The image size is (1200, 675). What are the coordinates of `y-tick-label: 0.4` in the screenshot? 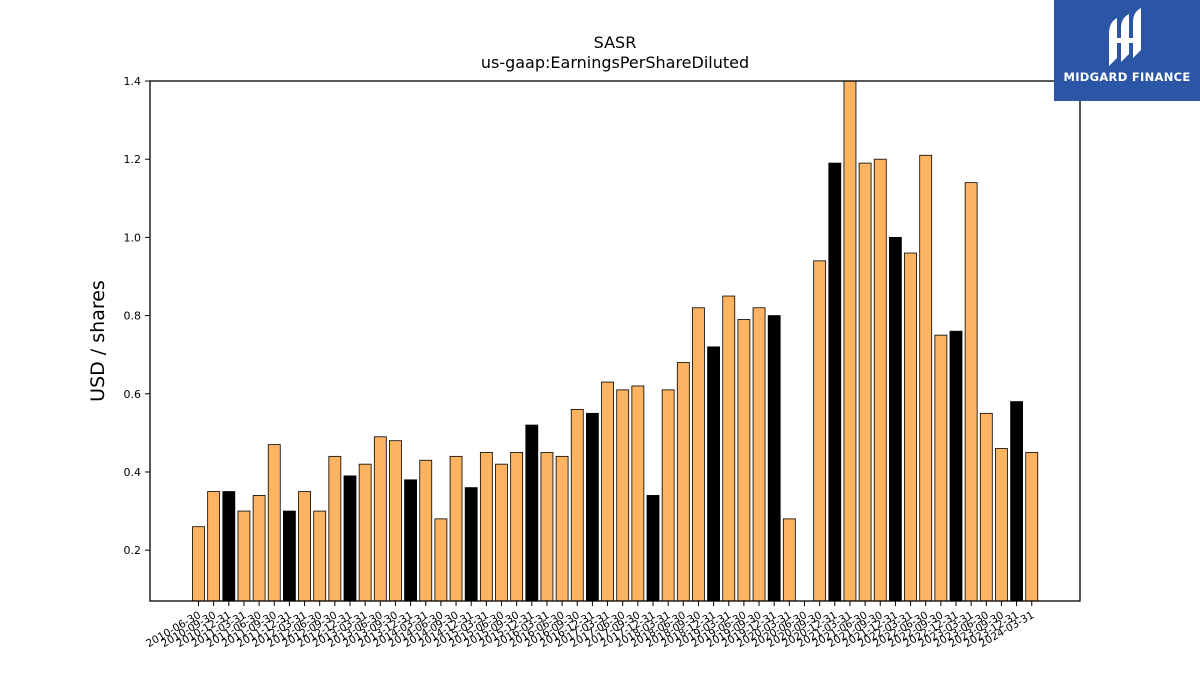 It's located at (133, 472).